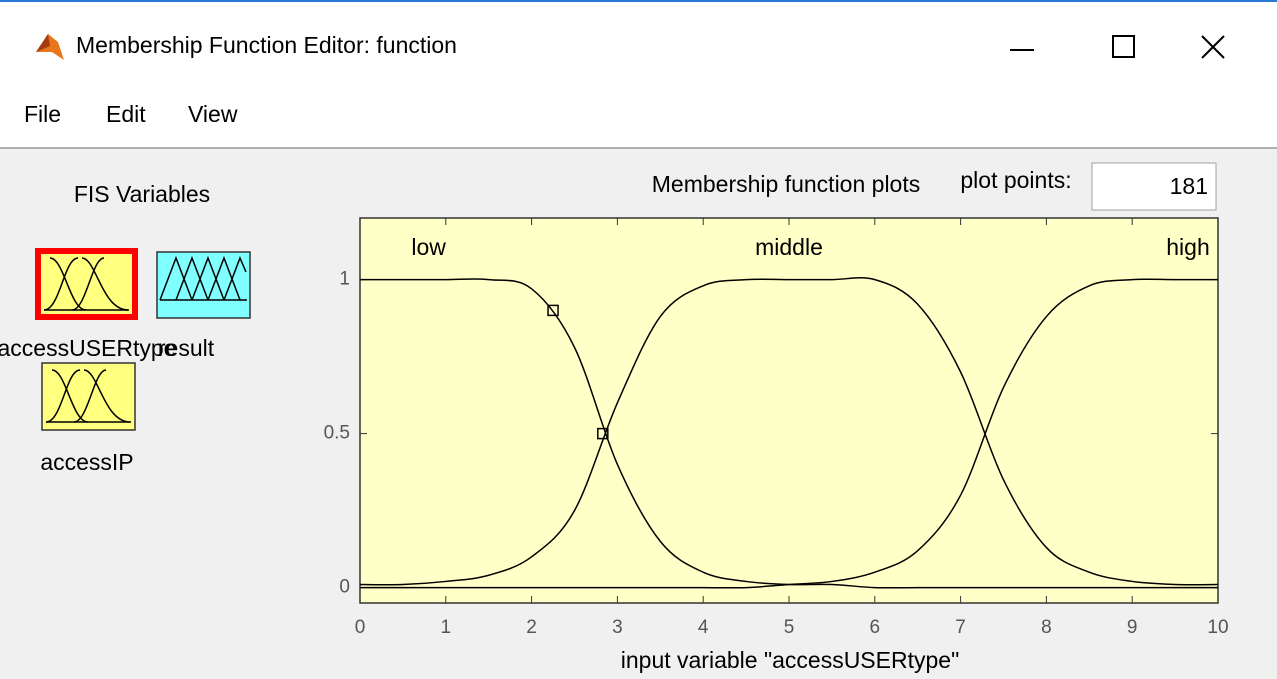 This screenshot has height=679, width=1277. I want to click on app-icon, so click(50, 47).